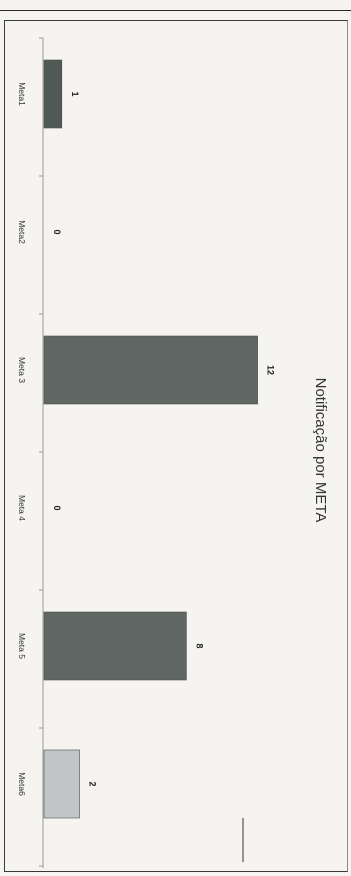  Describe the element at coordinates (271, 370) in the screenshot. I see `data-label-meta3: 12` at that location.